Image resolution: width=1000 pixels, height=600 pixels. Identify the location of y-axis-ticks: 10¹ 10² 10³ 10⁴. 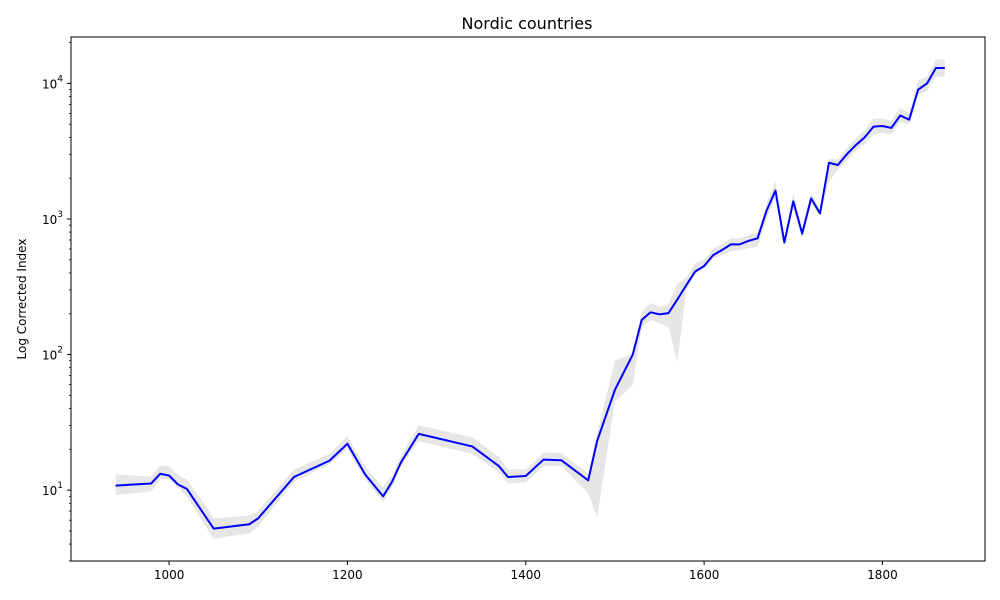
(56, 302).